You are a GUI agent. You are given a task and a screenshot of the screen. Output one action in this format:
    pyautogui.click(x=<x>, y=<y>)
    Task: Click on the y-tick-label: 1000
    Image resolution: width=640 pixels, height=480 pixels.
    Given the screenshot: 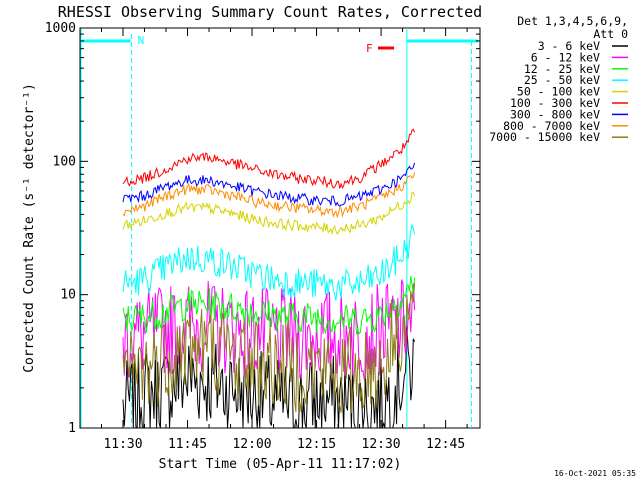 What is the action you would take?
    pyautogui.click(x=60, y=28)
    